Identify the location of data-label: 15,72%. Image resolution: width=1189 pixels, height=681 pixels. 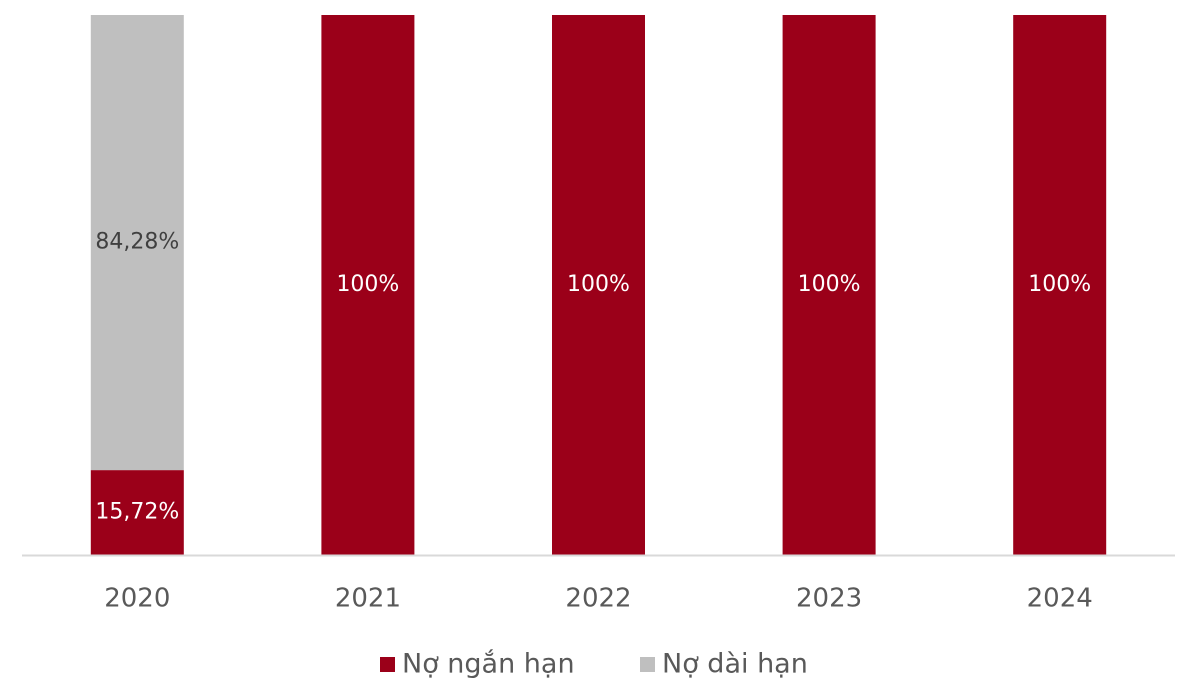
(137, 512).